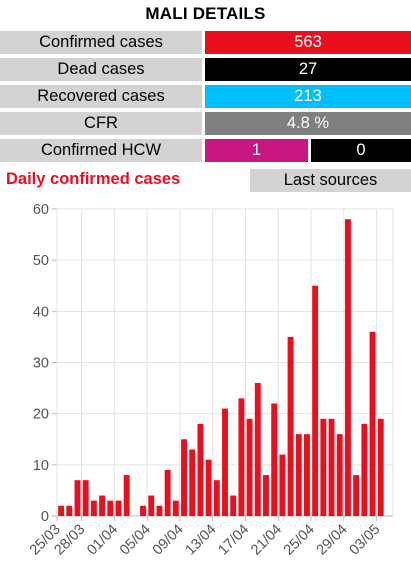 This screenshot has height=574, width=411. What do you see at coordinates (101, 96) in the screenshot?
I see `recovered-cases-label: Recovered cases` at bounding box center [101, 96].